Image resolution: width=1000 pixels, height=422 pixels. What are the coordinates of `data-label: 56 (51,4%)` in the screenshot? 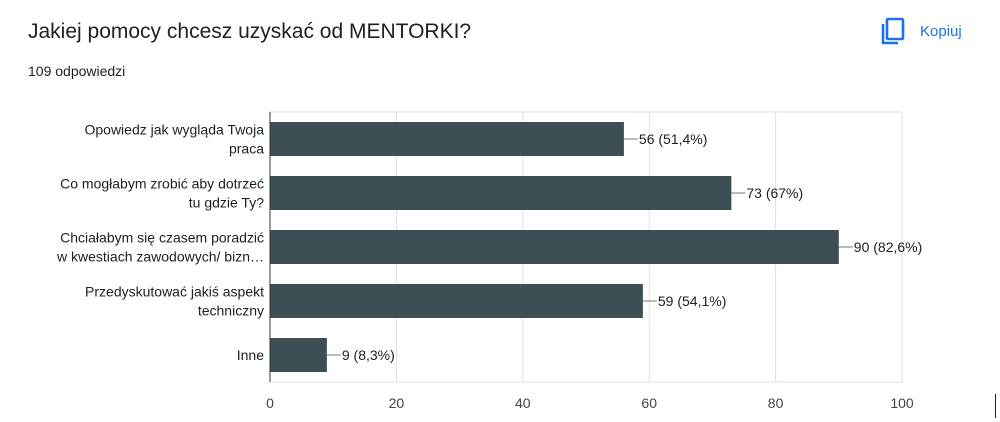 It's located at (673, 139).